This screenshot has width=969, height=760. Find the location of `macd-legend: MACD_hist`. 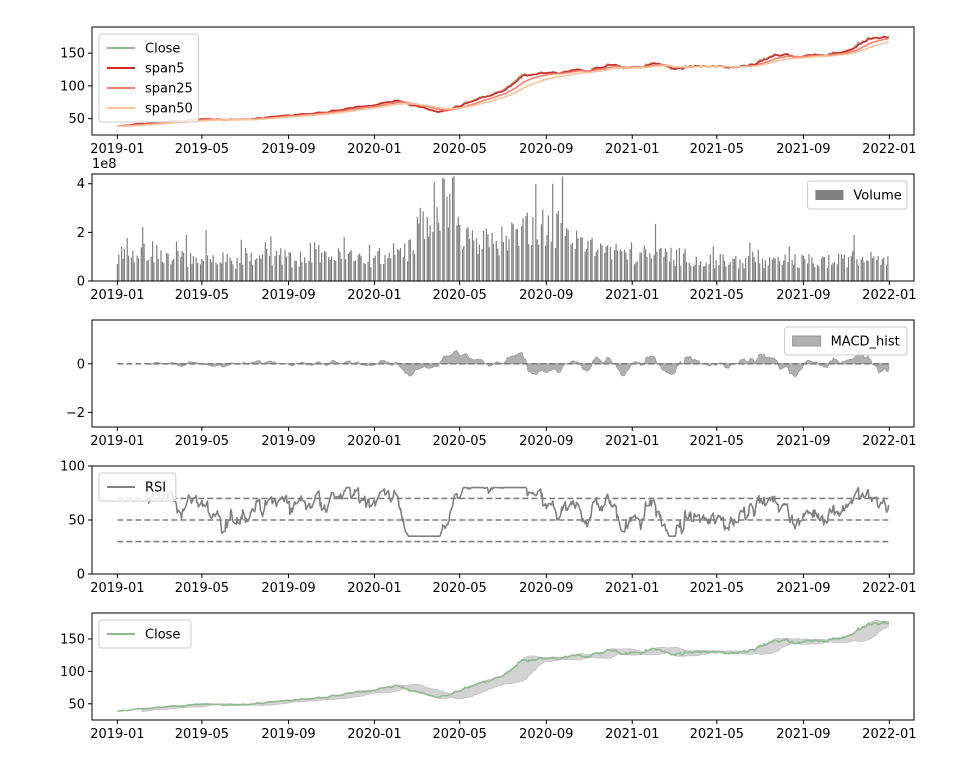

macd-legend: MACD_hist is located at coordinates (846, 341).